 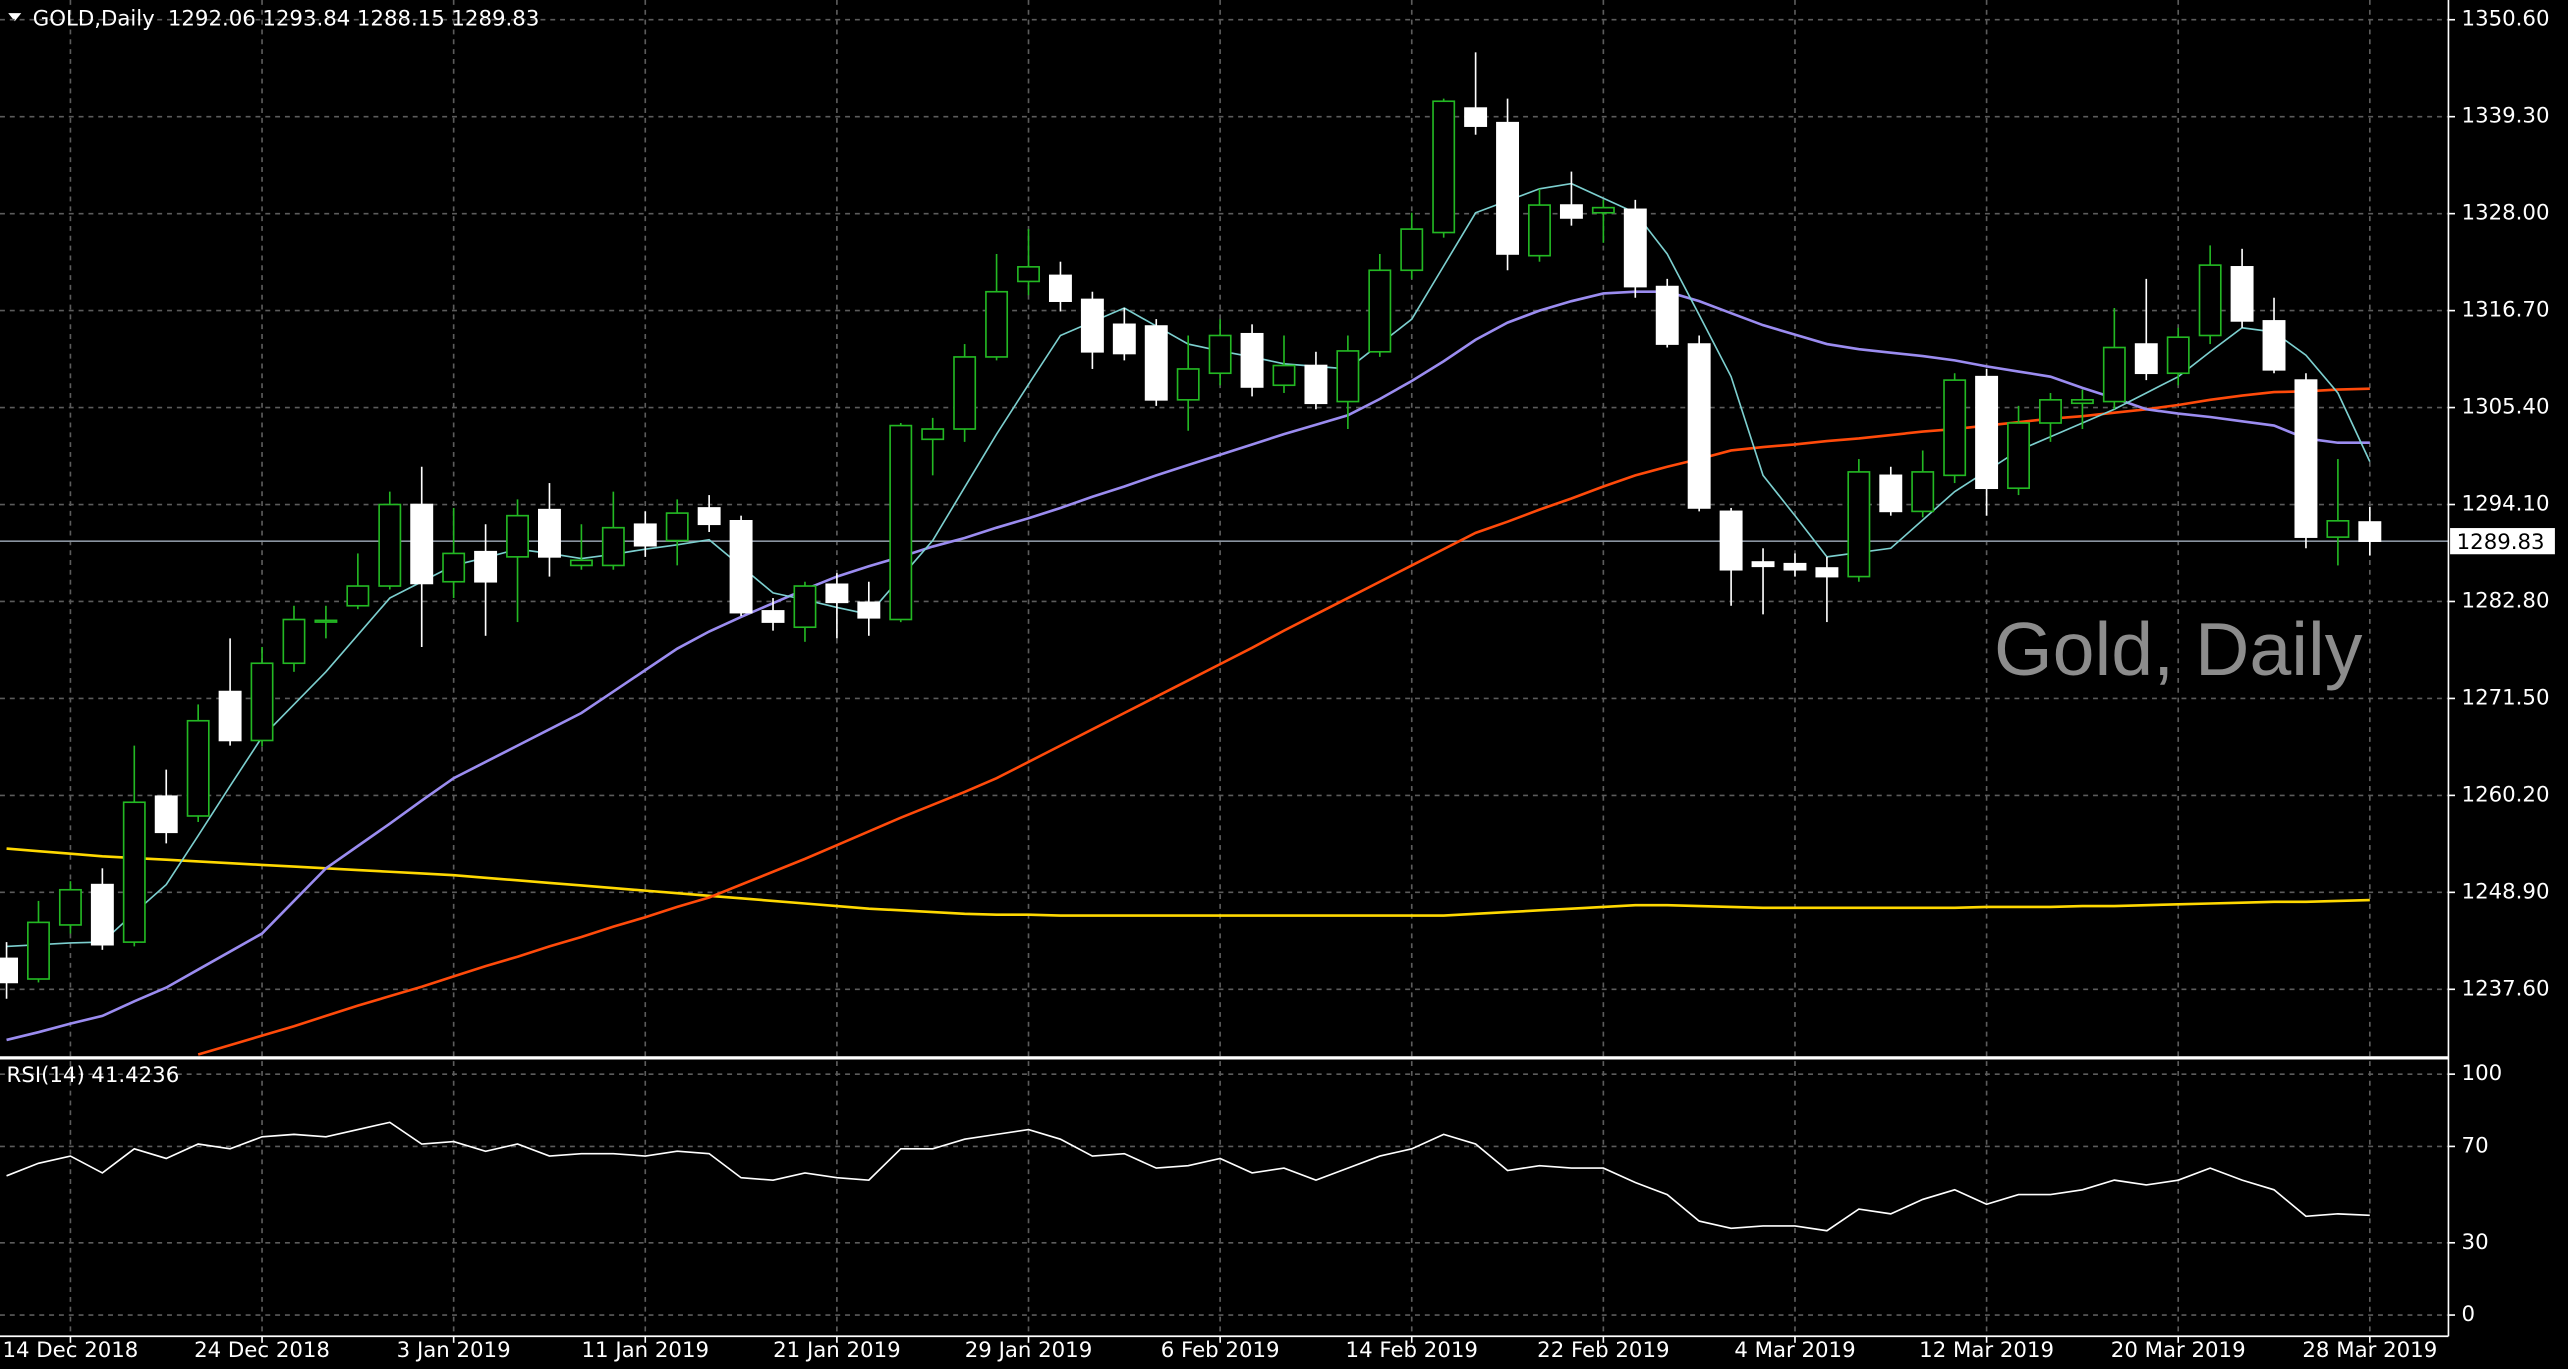 What do you see at coordinates (2506, 600) in the screenshot?
I see `y-tick-label: 1282.80` at bounding box center [2506, 600].